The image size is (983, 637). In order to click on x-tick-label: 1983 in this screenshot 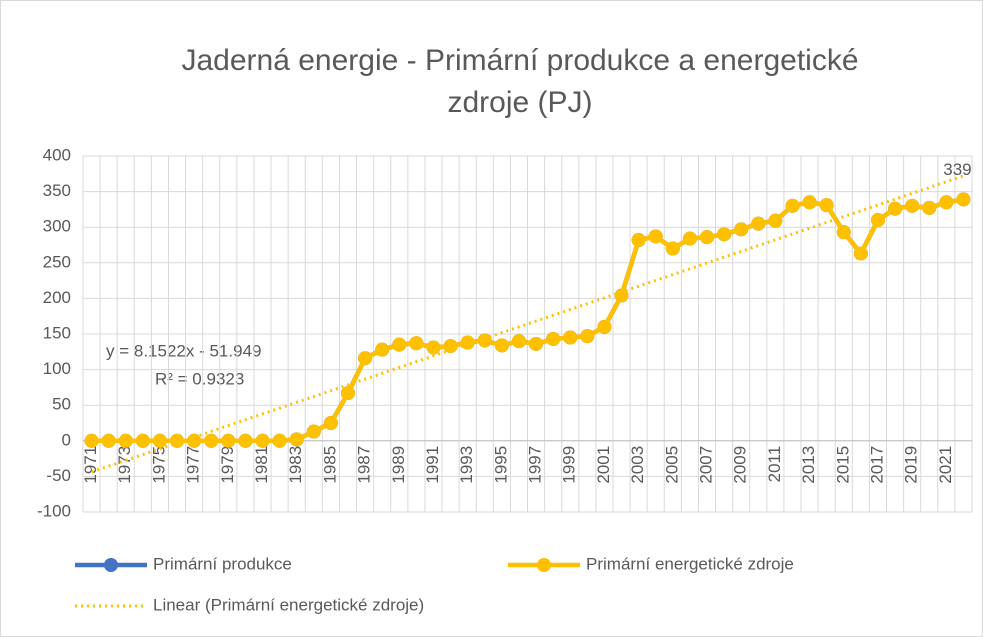, I will do `click(295, 465)`.